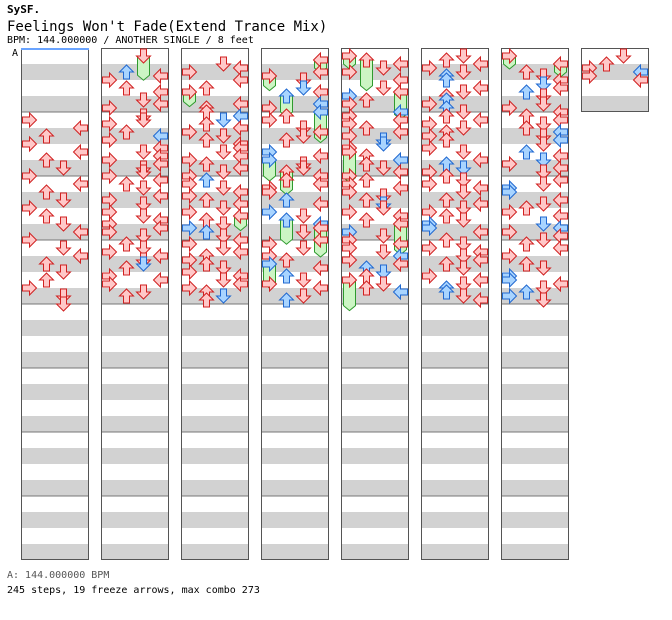 The image size is (672, 620). Describe the element at coordinates (55, 49) in the screenshot. I see `bpm-marker-bar` at that location.